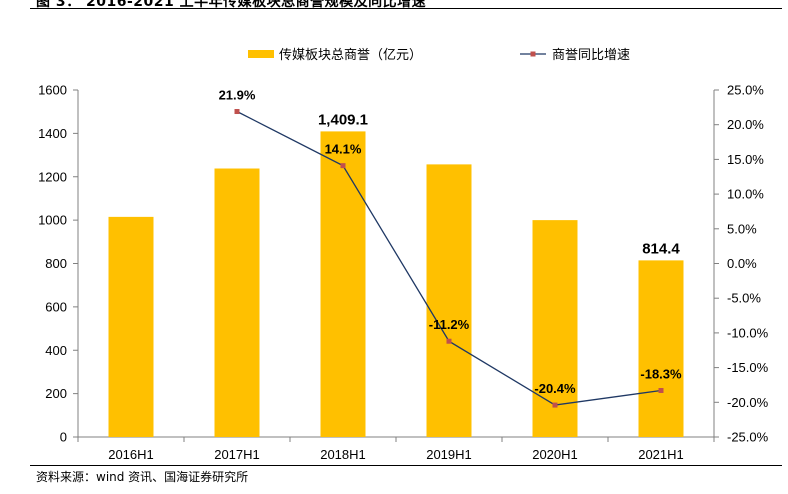 The image size is (788, 494). Describe the element at coordinates (742, 228) in the screenshot. I see `right-tick-label: 5.0%` at that location.